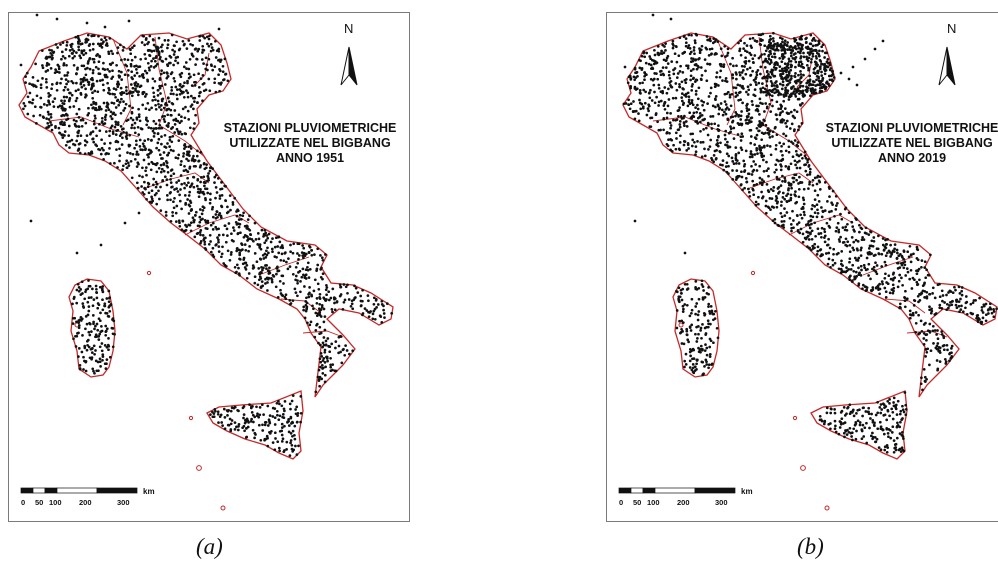 The height and width of the screenshot is (562, 998). Describe the element at coordinates (149, 491) in the screenshot. I see `scale-unit-label: km` at that location.